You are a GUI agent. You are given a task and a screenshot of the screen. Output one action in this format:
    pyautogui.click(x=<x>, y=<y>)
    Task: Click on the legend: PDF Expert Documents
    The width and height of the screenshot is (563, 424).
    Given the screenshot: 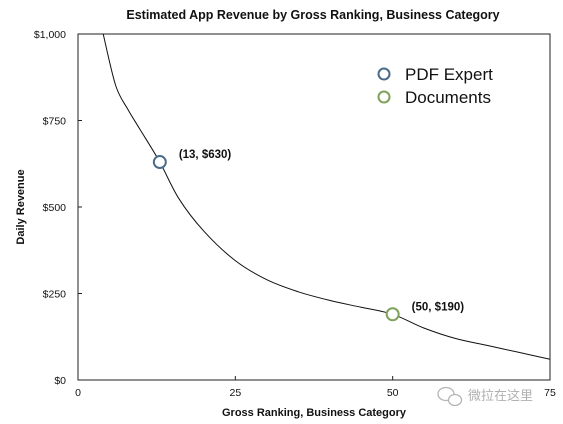 What is the action you would take?
    pyautogui.click(x=435, y=86)
    